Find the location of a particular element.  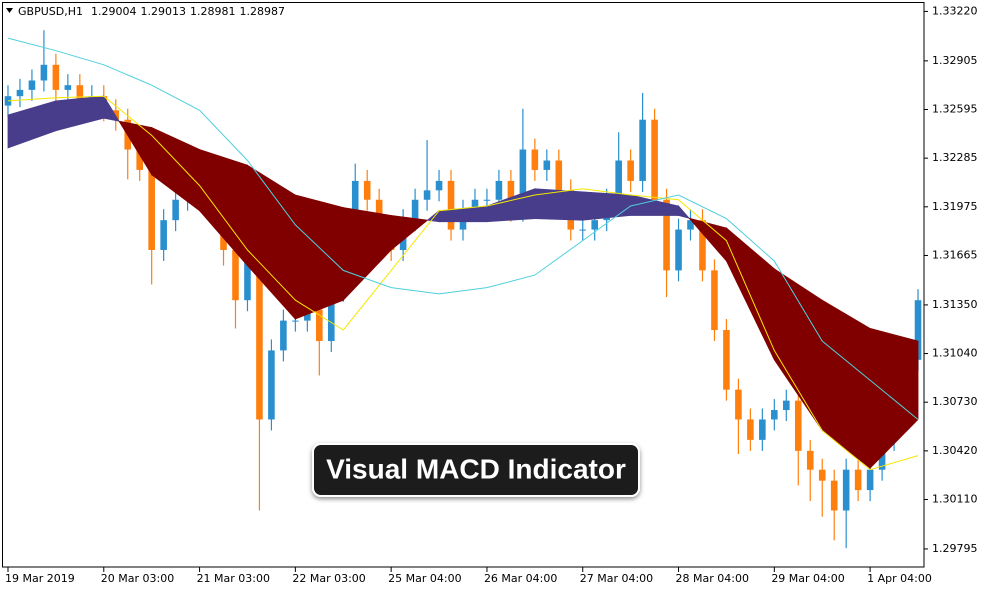

annotation-background is located at coordinates (476, 470).